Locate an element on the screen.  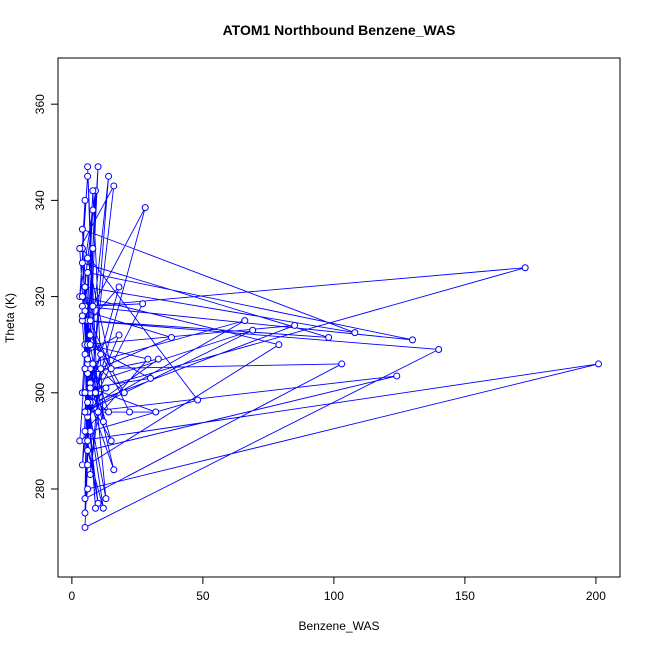
chart-title: ATOM1 Northbound Benzene_WAS is located at coordinates (339, 30).